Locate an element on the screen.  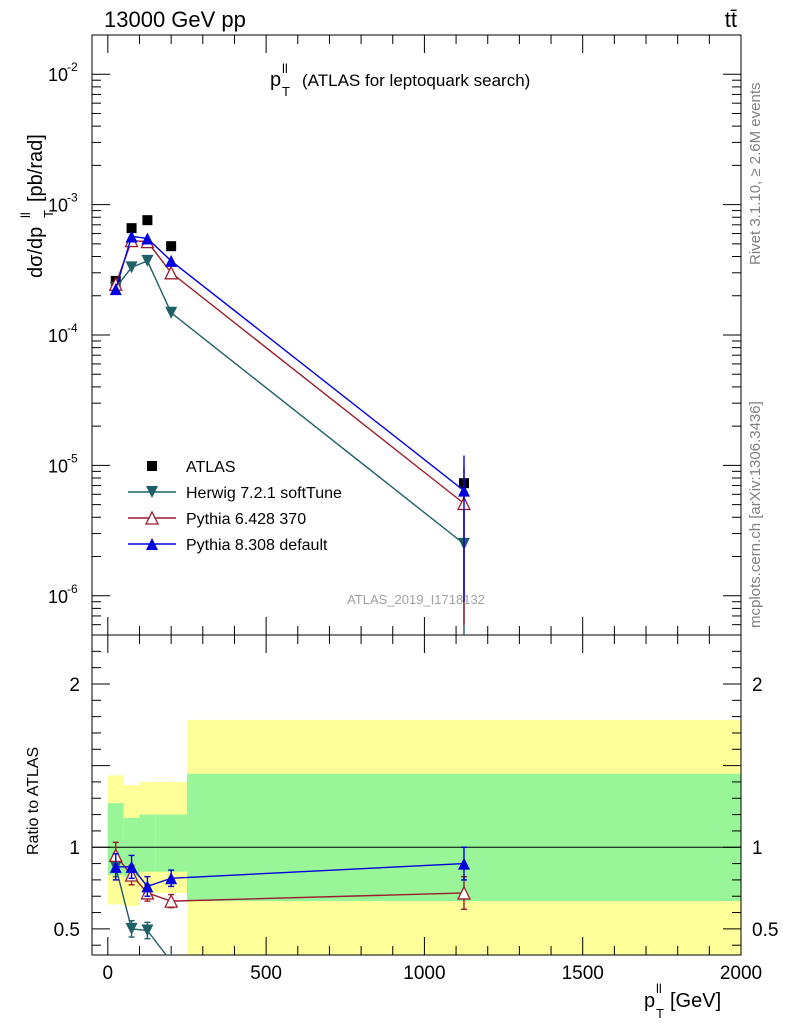
mcplots-label: mcplots.cern.ch [arXiv:1306.3436] is located at coordinates (755, 514).